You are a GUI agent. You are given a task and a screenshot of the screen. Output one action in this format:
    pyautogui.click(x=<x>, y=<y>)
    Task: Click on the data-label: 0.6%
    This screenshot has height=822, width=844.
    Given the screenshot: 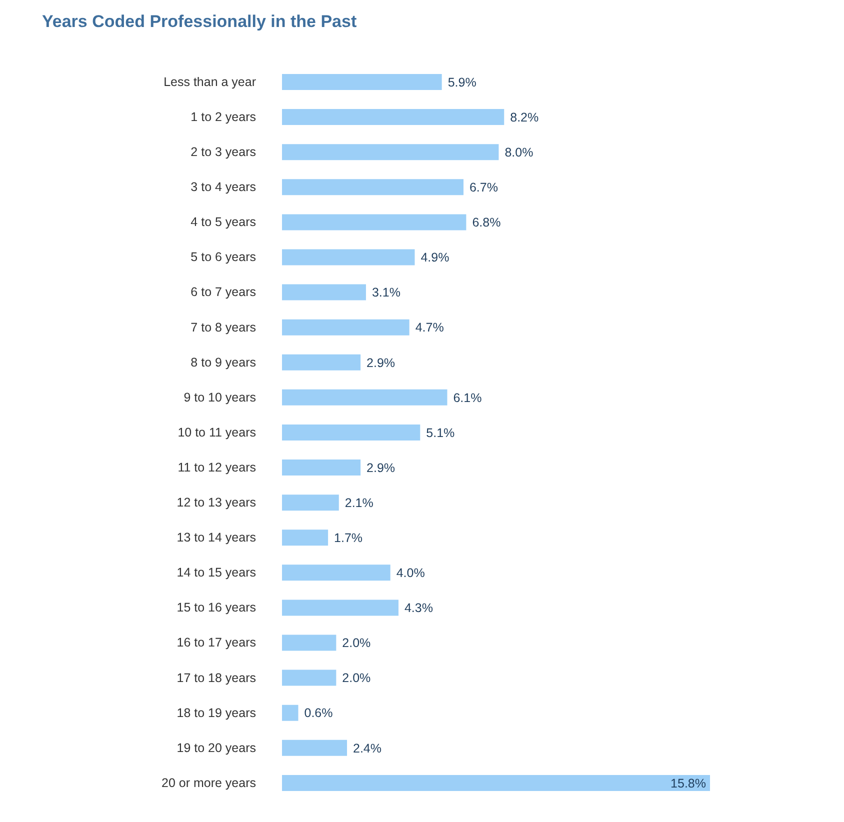 What is the action you would take?
    pyautogui.click(x=318, y=713)
    